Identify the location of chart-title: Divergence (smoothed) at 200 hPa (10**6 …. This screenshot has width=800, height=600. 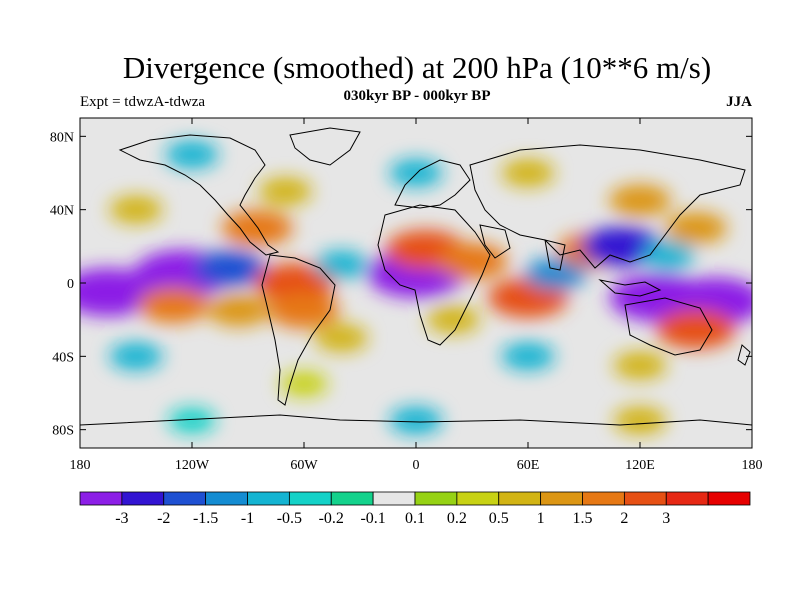
(417, 67).